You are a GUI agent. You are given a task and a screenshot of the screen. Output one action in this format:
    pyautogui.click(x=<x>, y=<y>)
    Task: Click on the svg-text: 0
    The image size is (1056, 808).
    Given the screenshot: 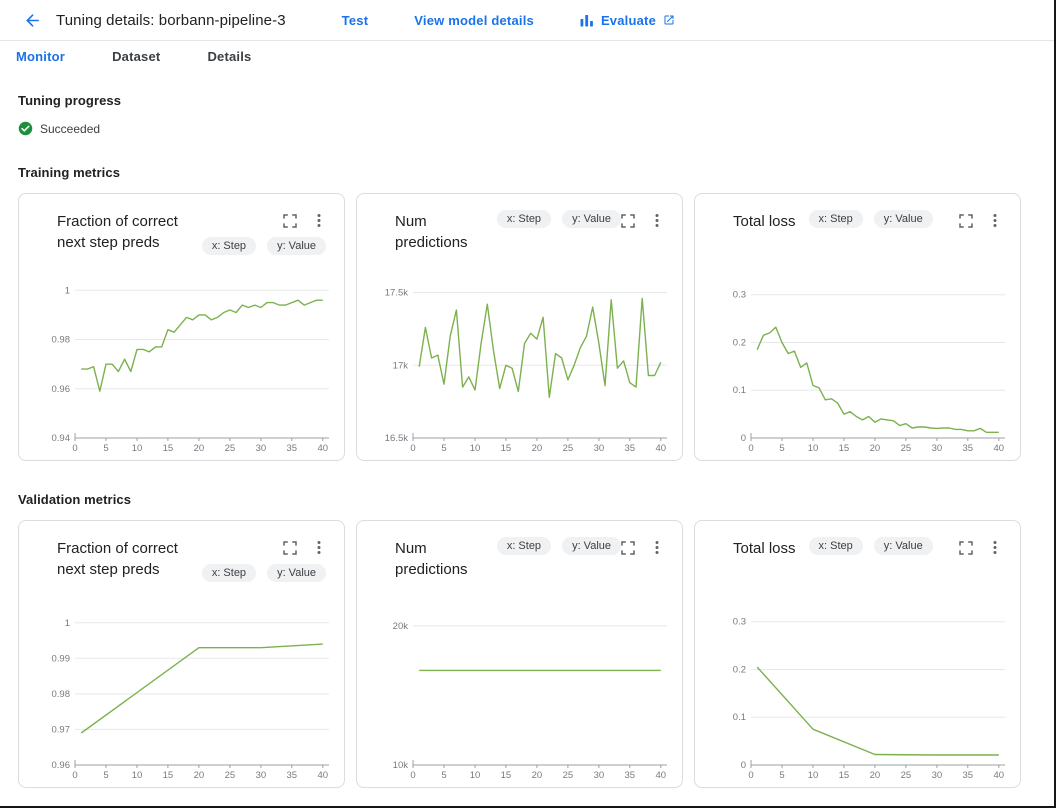 What is the action you would take?
    pyautogui.click(x=750, y=775)
    